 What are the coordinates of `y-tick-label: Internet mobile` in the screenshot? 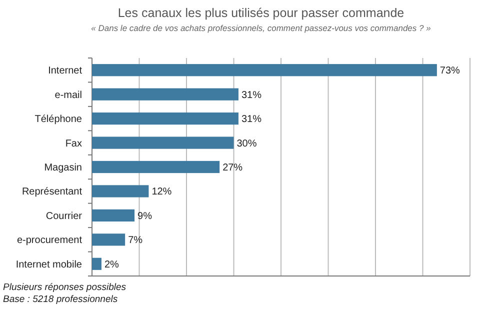 It's located at (49, 264).